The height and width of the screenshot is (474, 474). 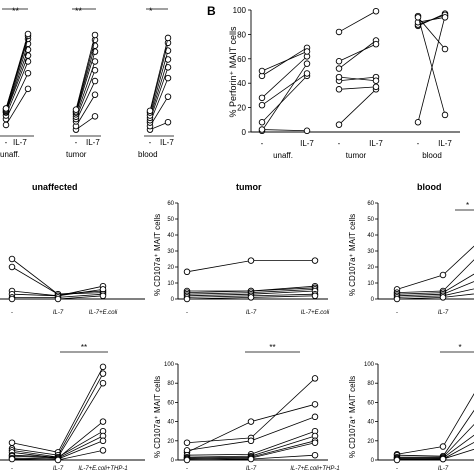 What do you see at coordinates (432, 155) in the screenshot?
I see `panel-b-group-blood: blood` at bounding box center [432, 155].